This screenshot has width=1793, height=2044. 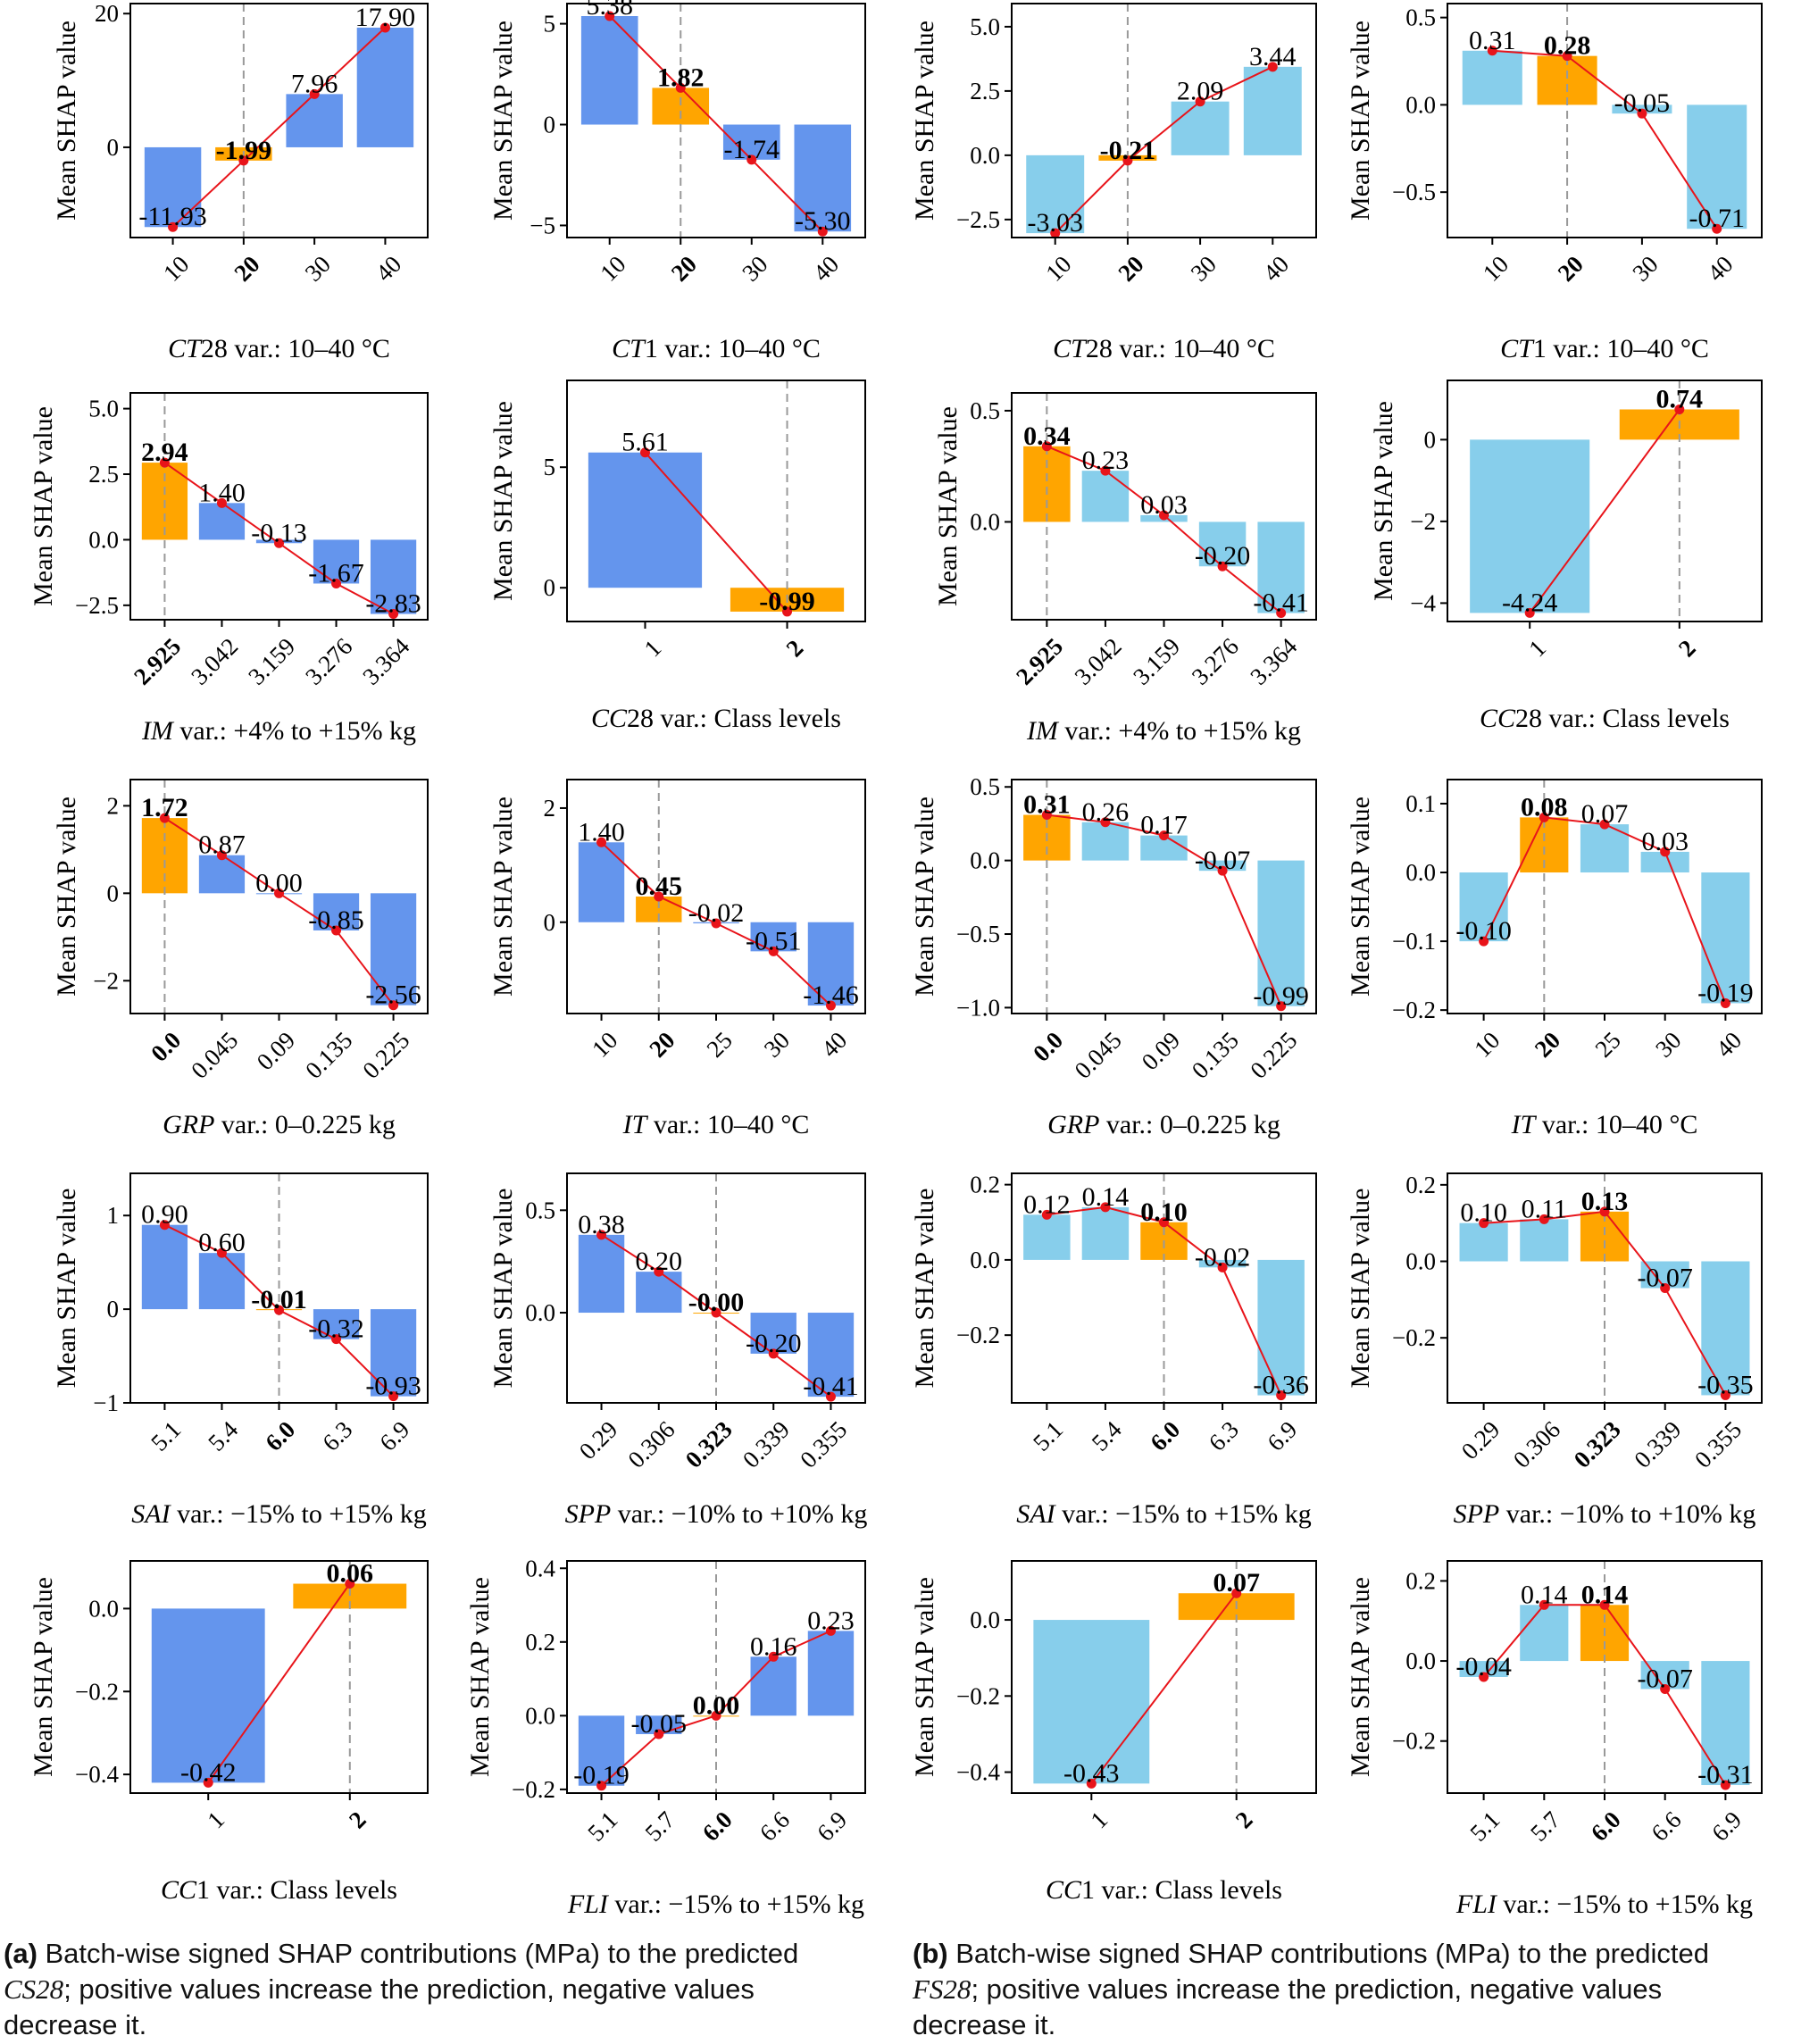 I want to click on bar-6.9, so click(x=1725, y=1723).